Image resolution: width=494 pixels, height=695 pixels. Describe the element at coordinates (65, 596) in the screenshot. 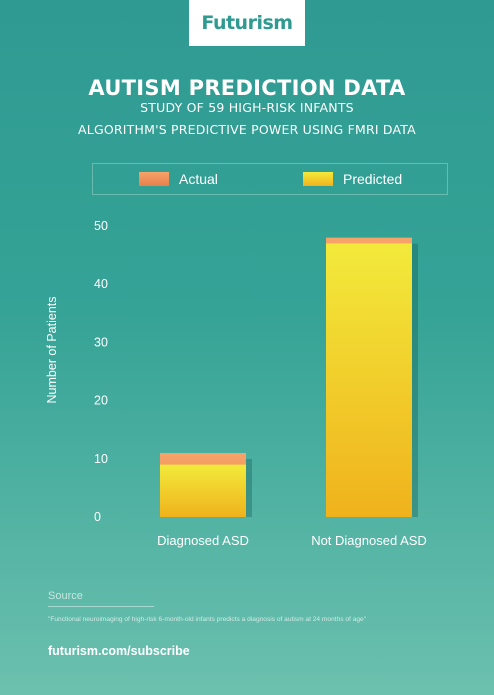

I see `source-label: Source` at that location.